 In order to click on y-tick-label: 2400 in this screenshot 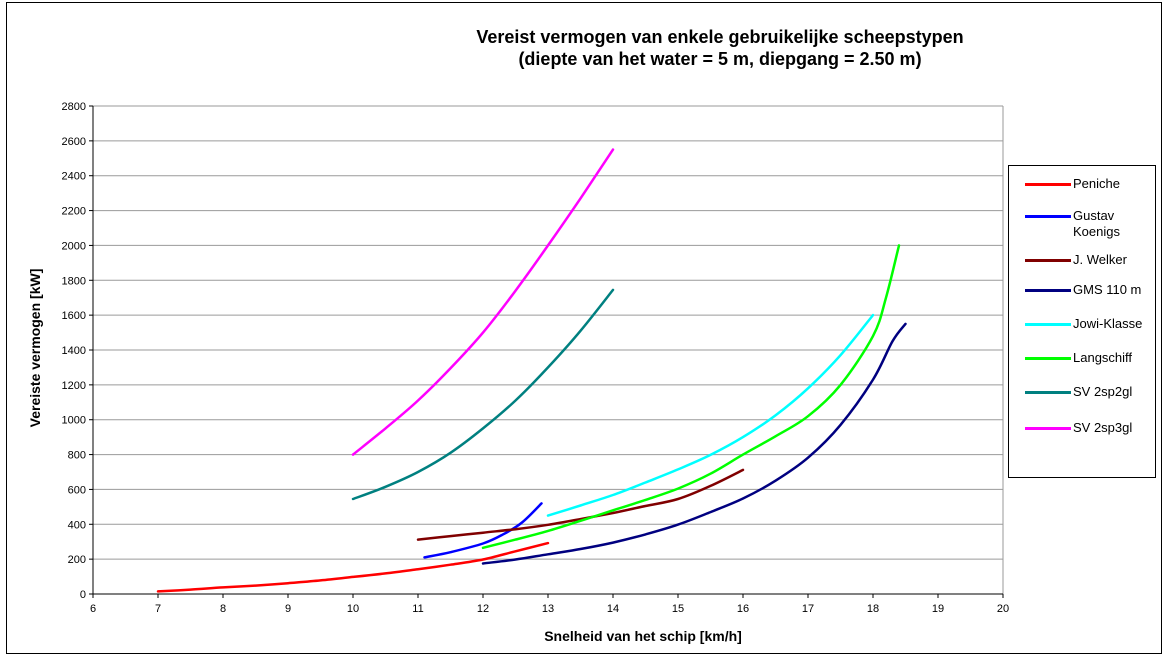, I will do `click(74, 177)`.